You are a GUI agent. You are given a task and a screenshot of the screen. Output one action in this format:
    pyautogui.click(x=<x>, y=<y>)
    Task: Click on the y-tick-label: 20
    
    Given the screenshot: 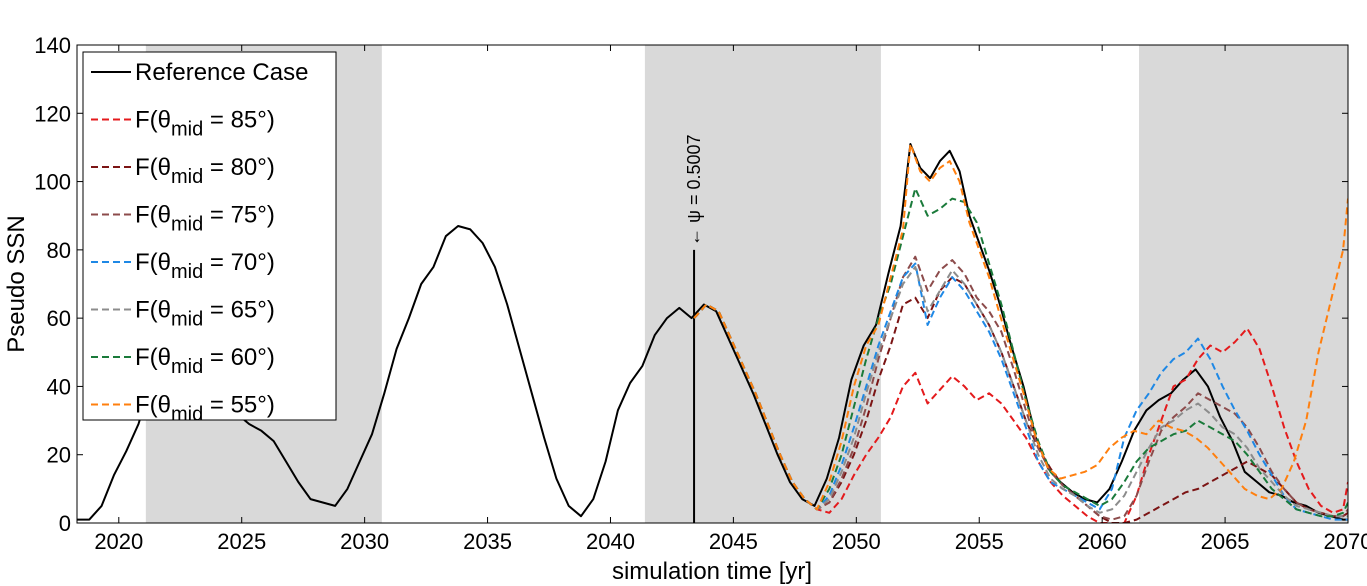 What is the action you would take?
    pyautogui.click(x=59, y=455)
    